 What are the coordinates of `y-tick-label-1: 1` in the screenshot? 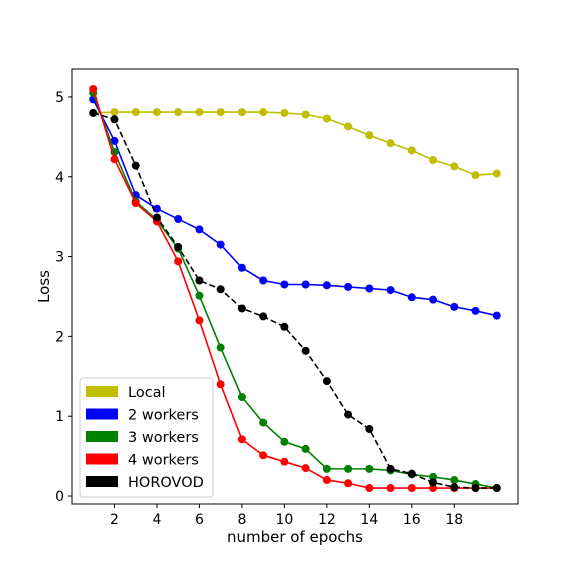 It's located at (59, 417).